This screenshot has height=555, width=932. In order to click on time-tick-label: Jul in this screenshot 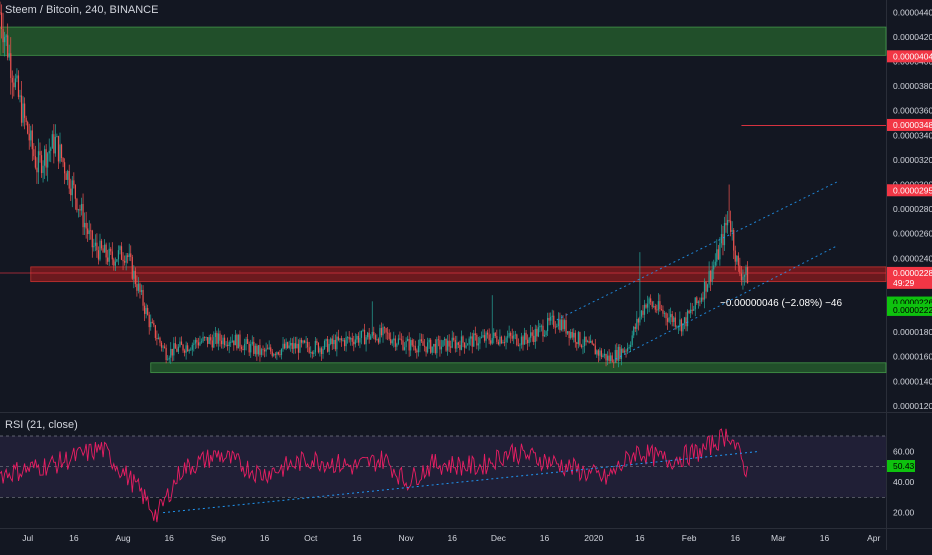, I will do `click(27, 538)`.